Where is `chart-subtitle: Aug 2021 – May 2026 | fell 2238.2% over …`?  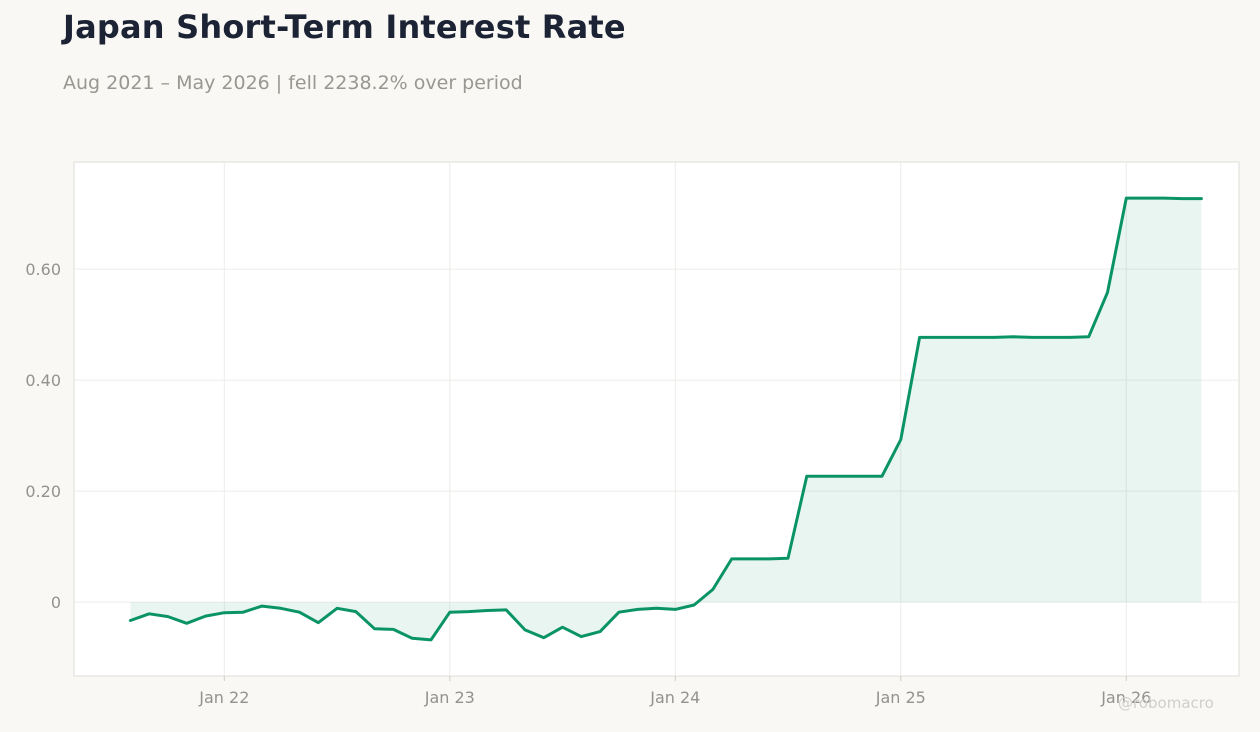
chart-subtitle: Aug 2021 – May 2026 | fell 2238.2% over … is located at coordinates (293, 83).